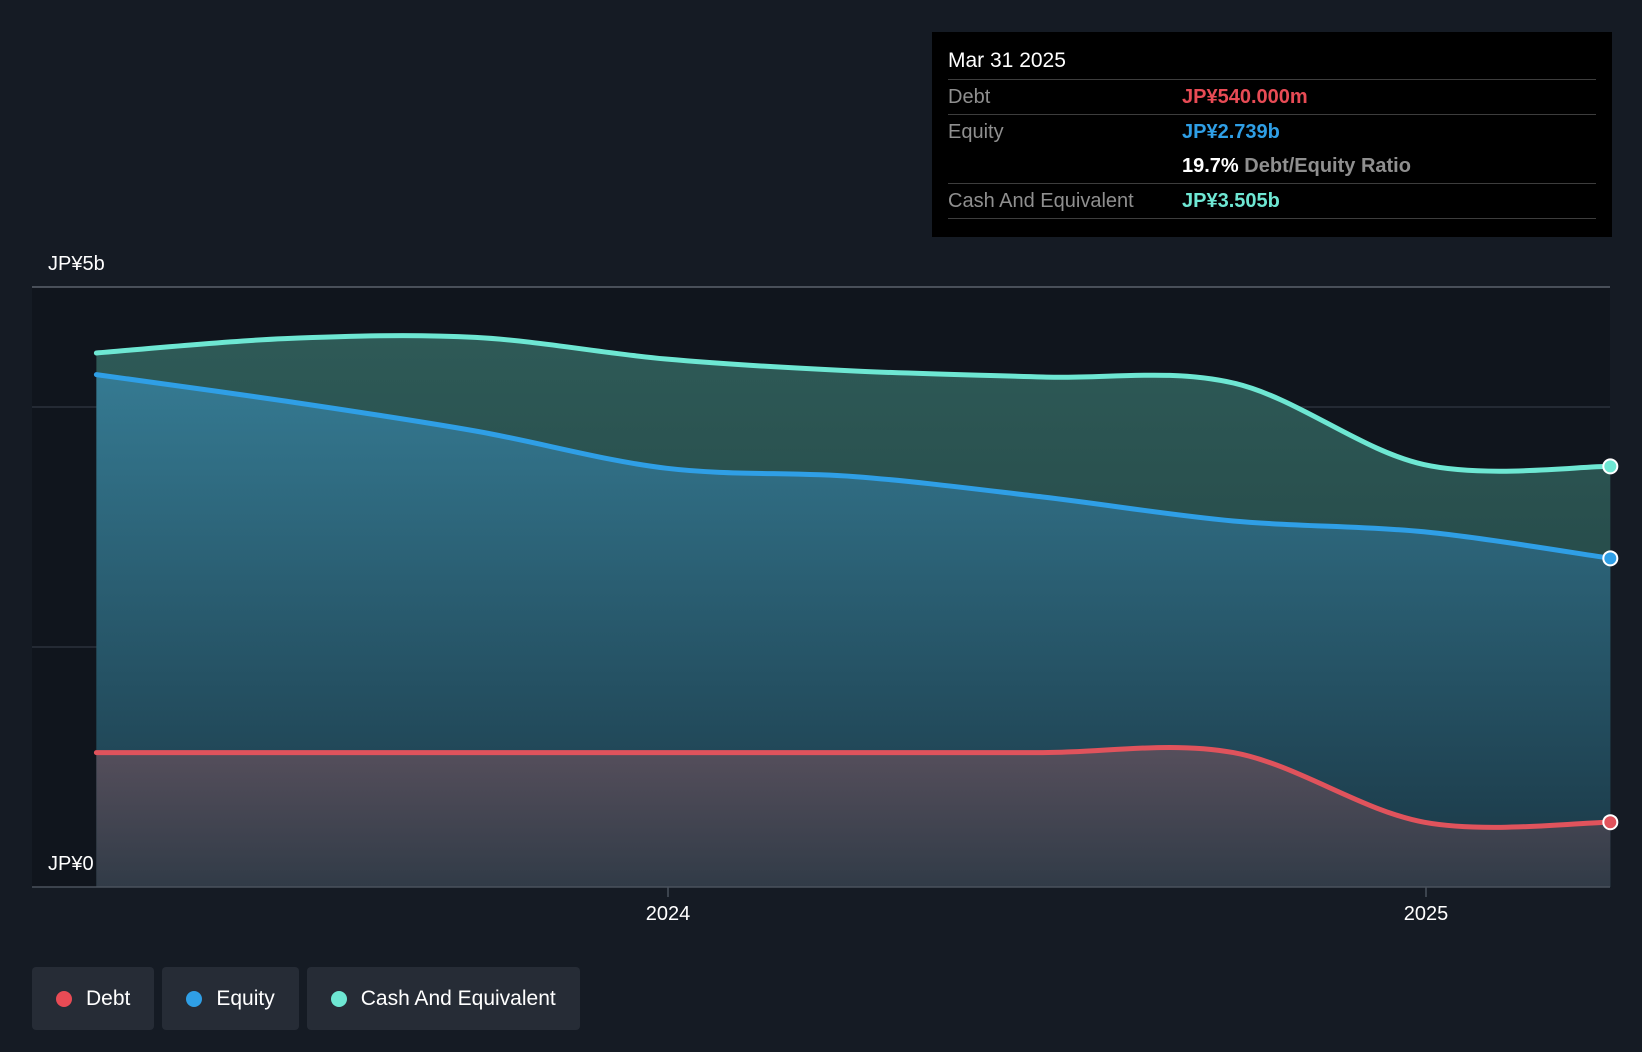  What do you see at coordinates (1272, 63) in the screenshot?
I see `tooltip-date: Mar 31 2025` at bounding box center [1272, 63].